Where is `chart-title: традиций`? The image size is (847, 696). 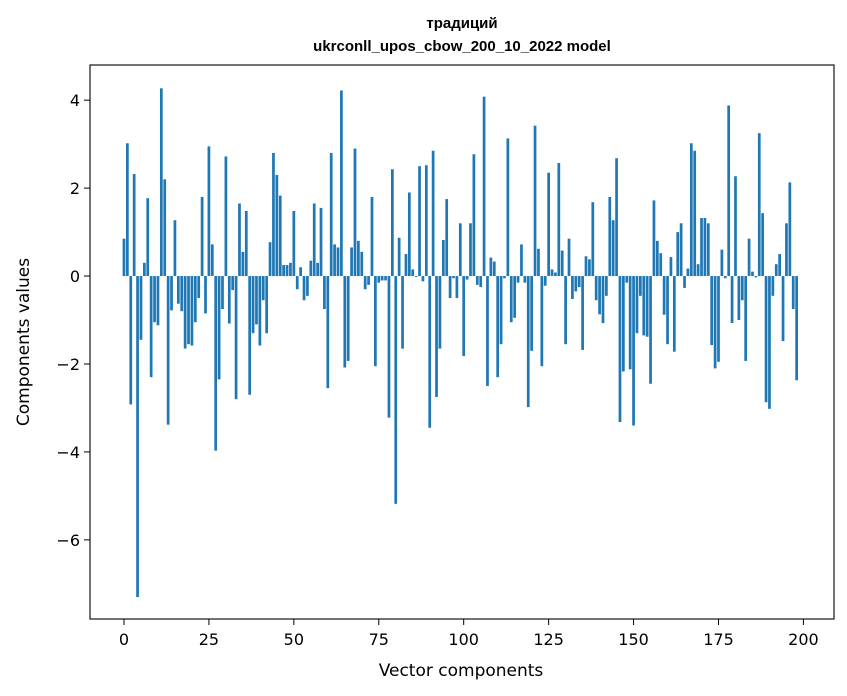 chart-title: традиций is located at coordinates (461, 23).